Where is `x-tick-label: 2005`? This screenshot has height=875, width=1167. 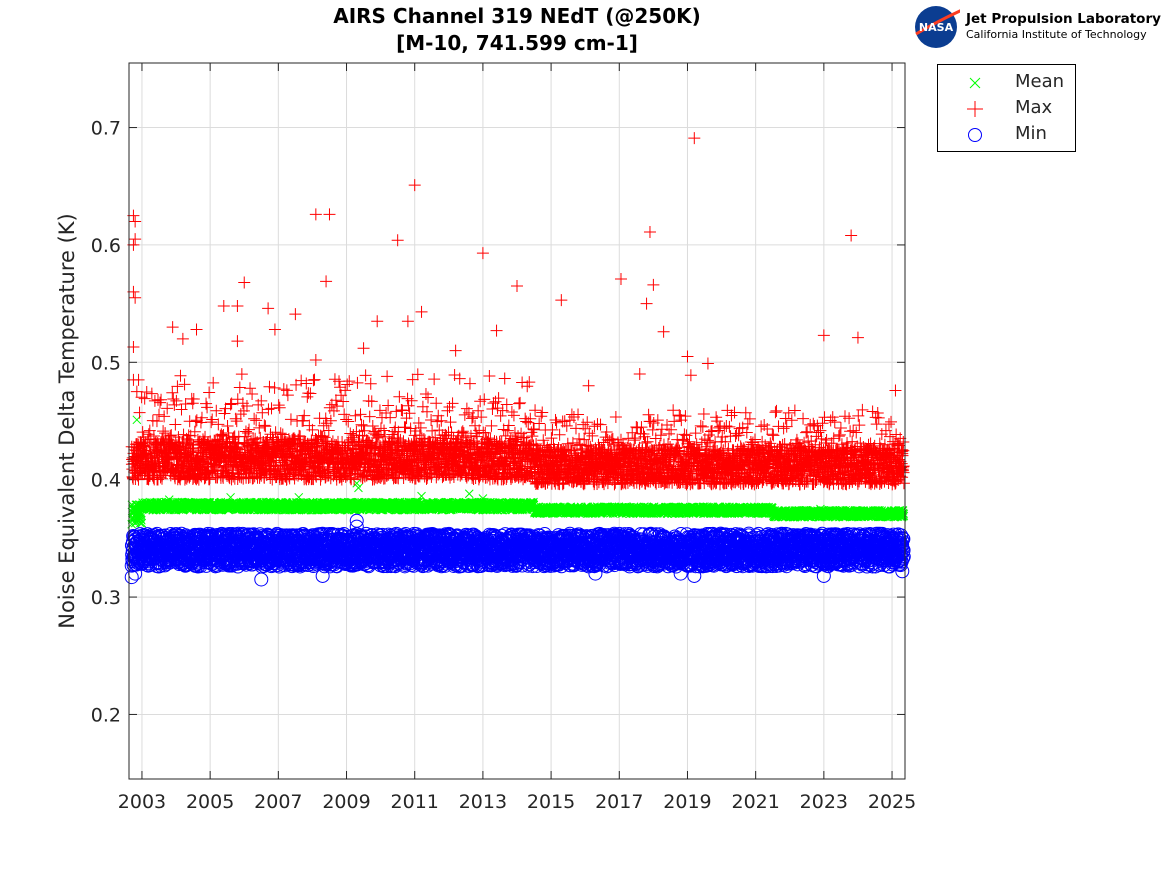
x-tick-label: 2005 is located at coordinates (210, 802).